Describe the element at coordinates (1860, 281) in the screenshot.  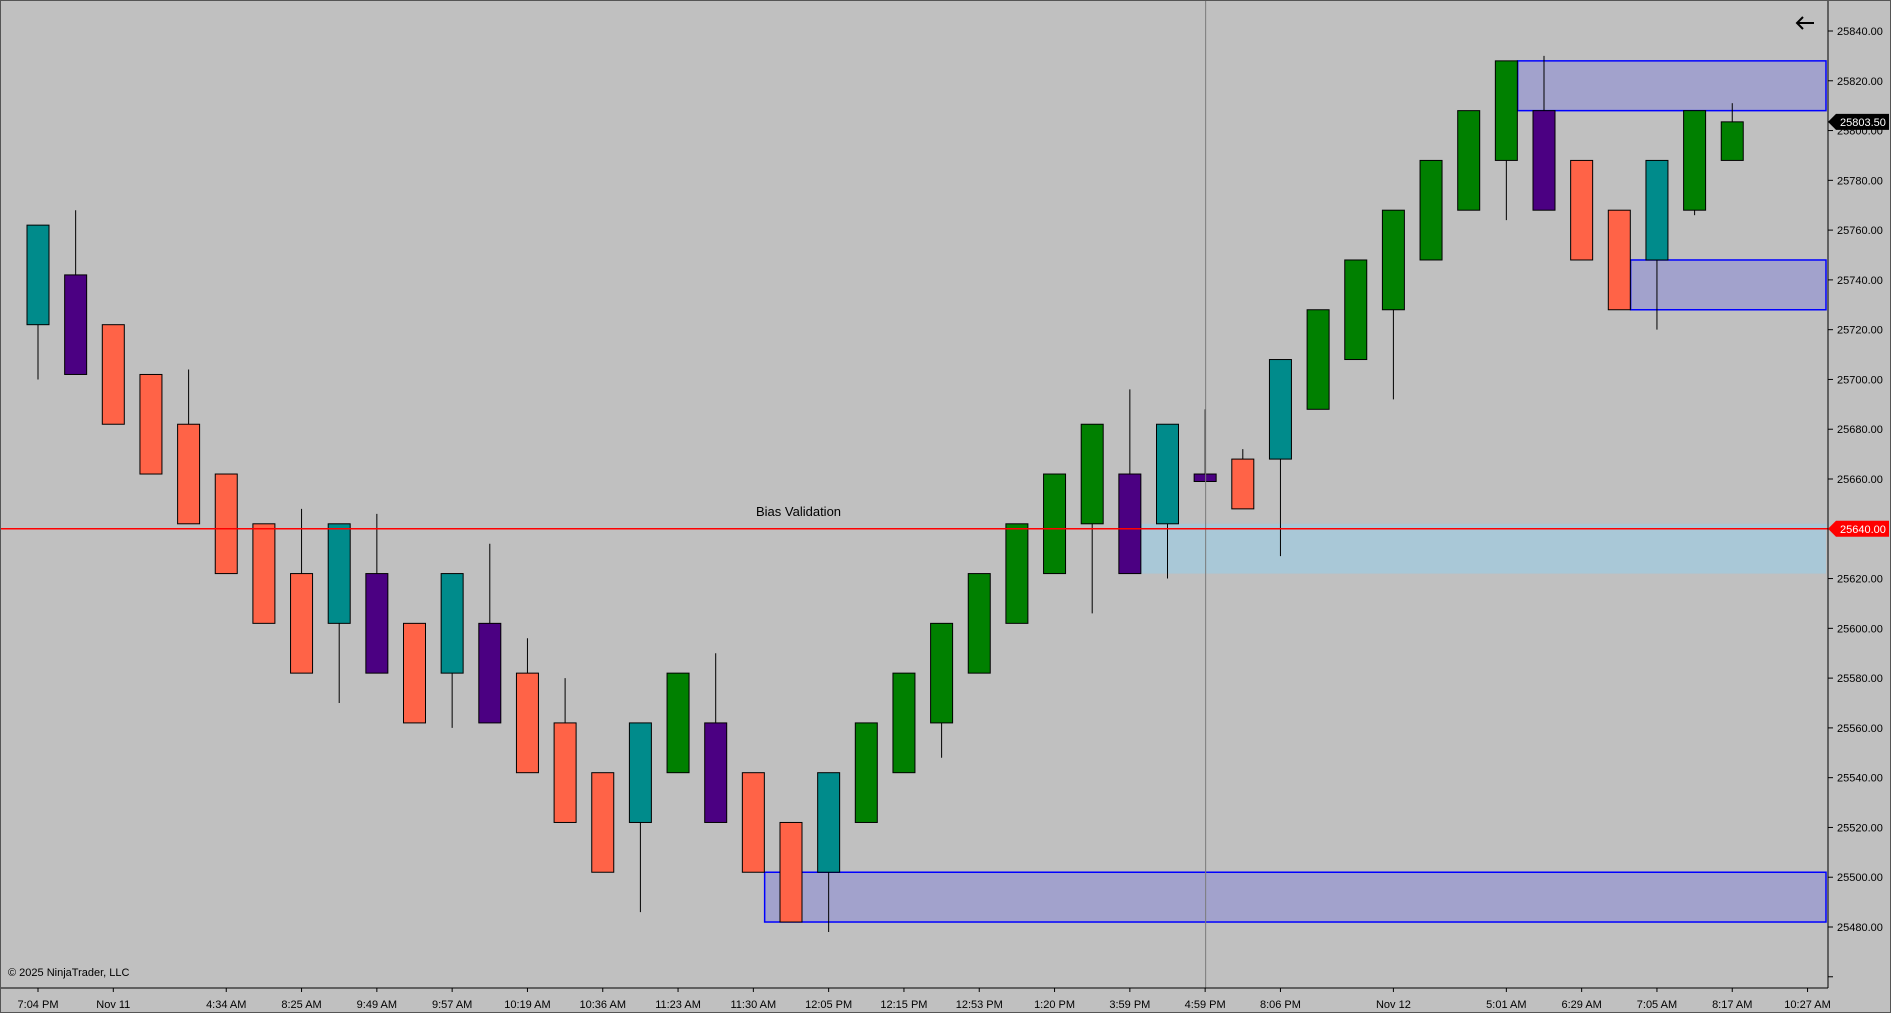
I see `y-tick-label: 25740.00` at that location.